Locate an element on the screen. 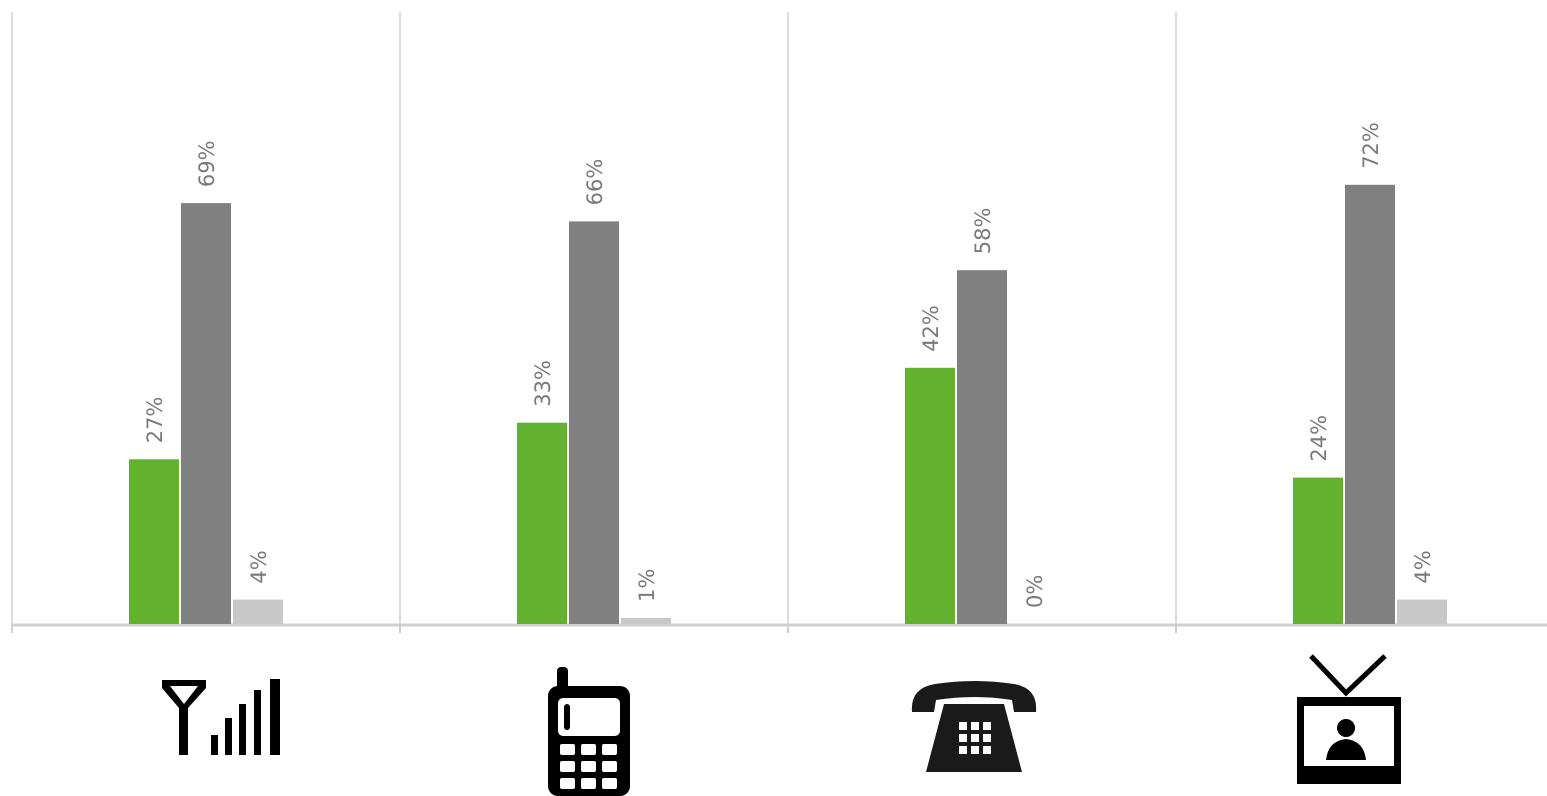 The image size is (1547, 796). data-label: 24% is located at coordinates (1319, 438).